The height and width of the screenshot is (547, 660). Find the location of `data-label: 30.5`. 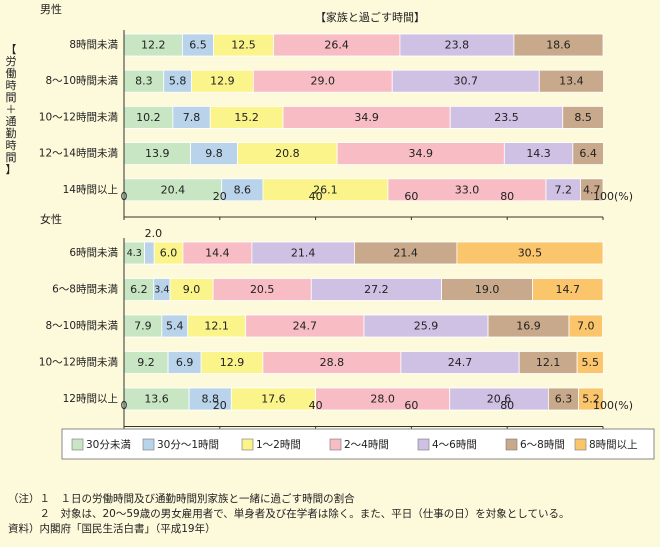

data-label: 30.5 is located at coordinates (530, 253).